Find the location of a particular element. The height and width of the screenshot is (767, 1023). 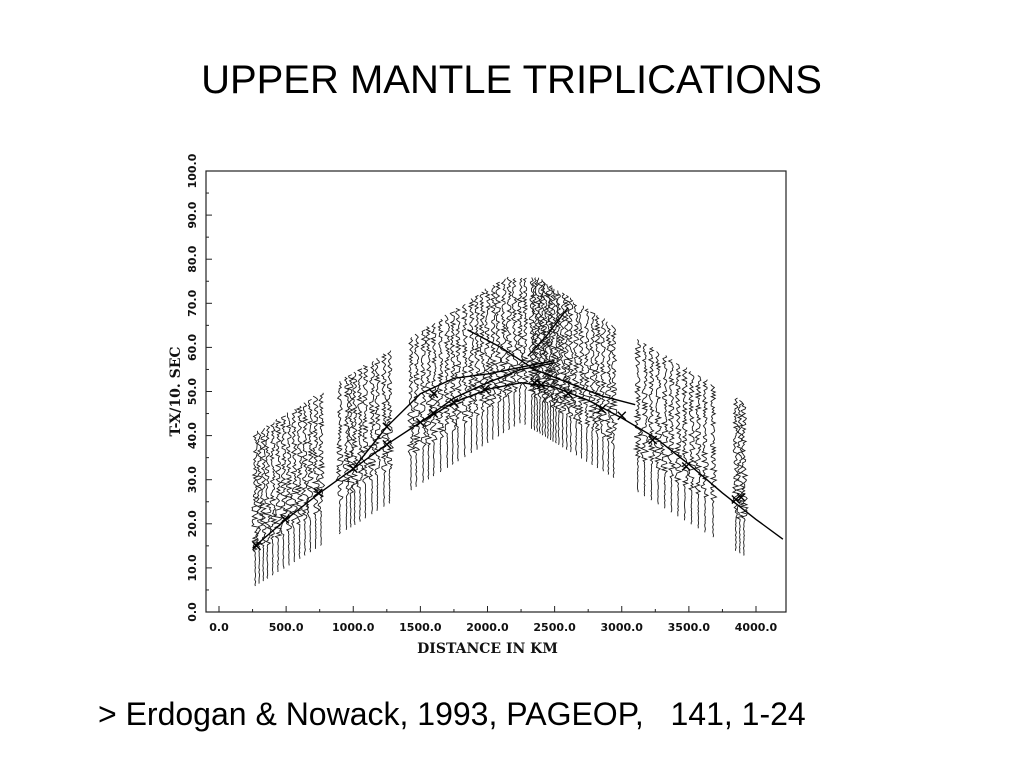

x-tick-label: 1500.0 is located at coordinates (420, 627).